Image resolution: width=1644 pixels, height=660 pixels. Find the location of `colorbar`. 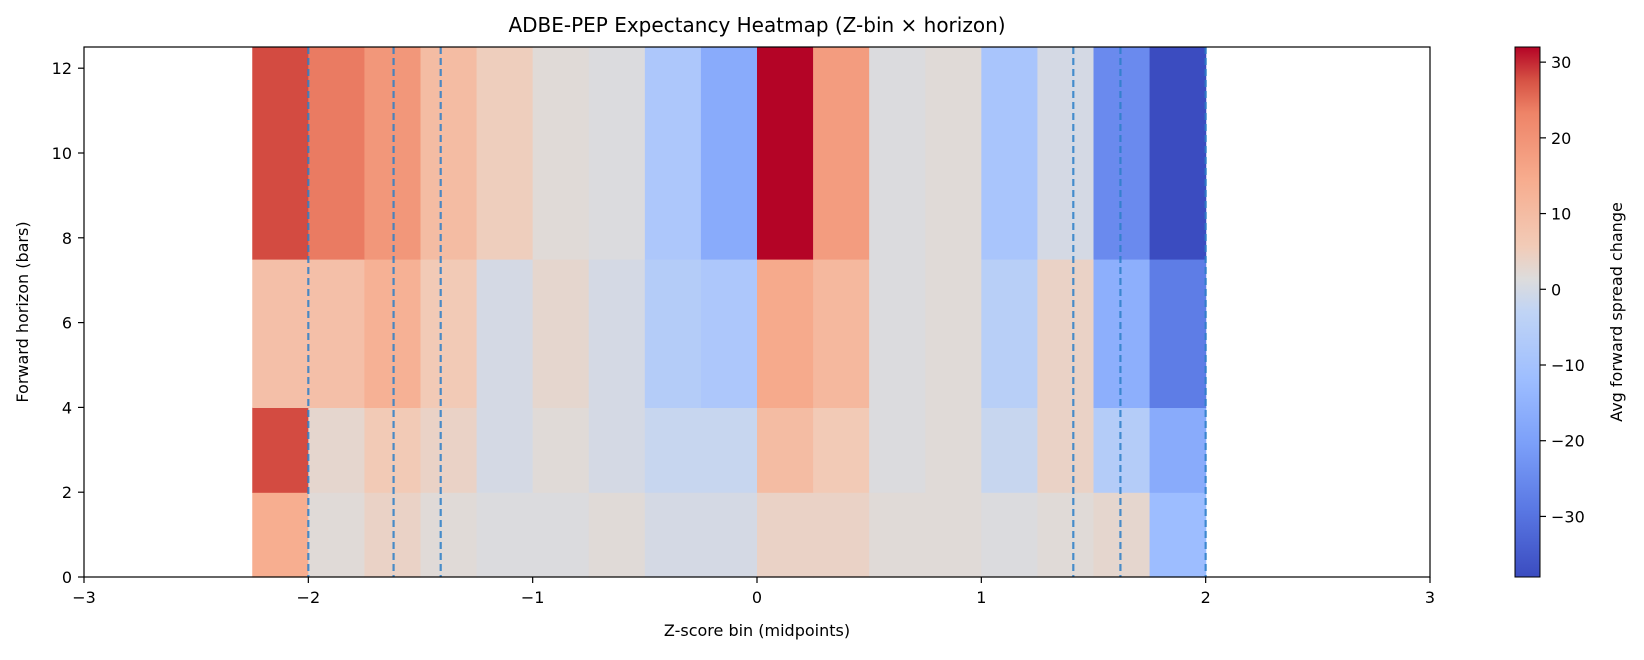

colorbar is located at coordinates (1527, 312).